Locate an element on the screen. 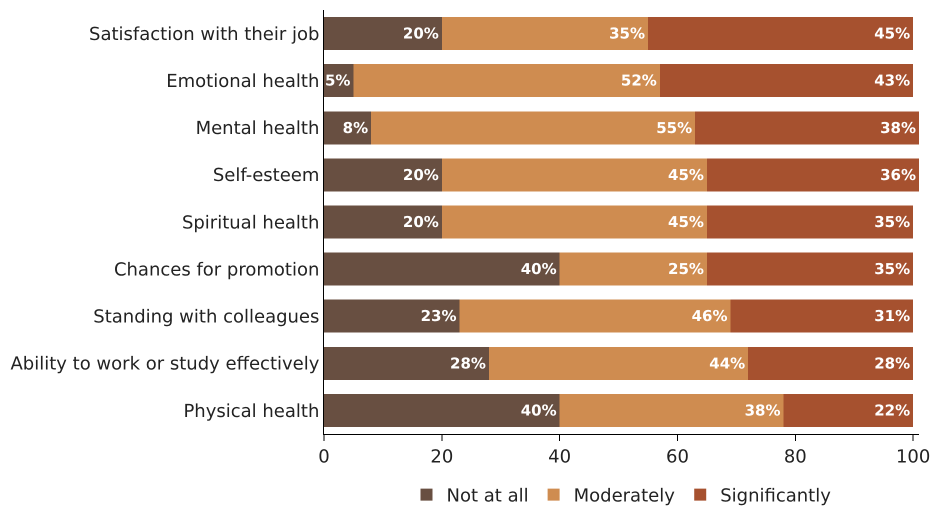  legend-label: Significantly is located at coordinates (776, 496).